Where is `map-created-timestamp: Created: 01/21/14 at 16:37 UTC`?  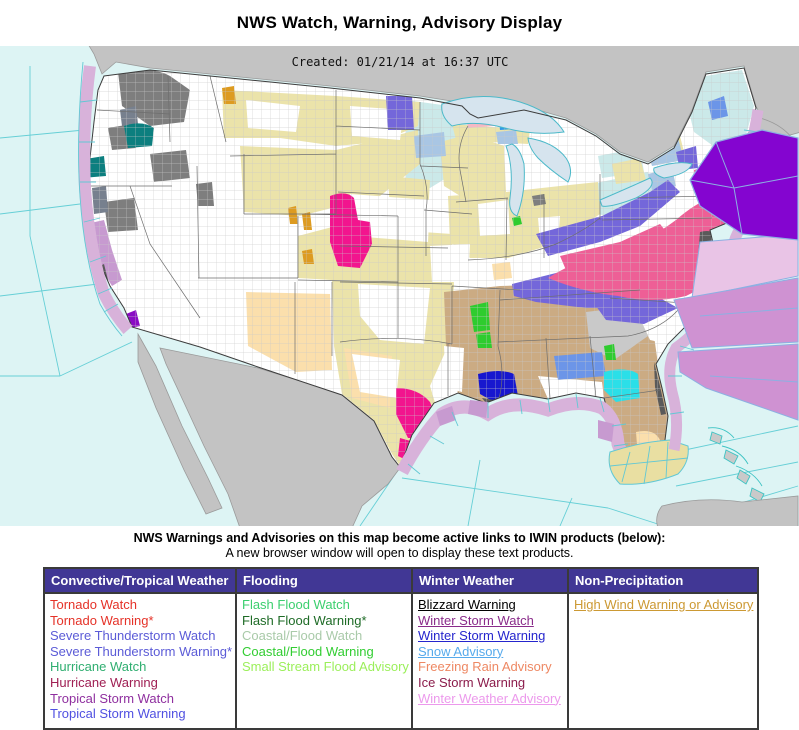 map-created-timestamp: Created: 01/21/14 at 16:37 UTC is located at coordinates (400, 62).